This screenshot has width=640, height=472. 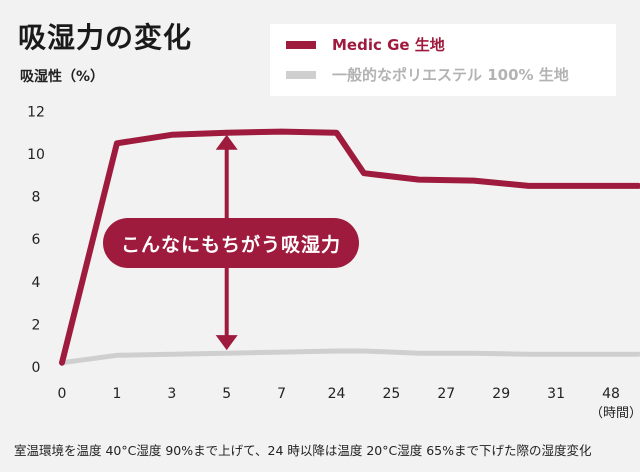 I want to click on x-tick-label: 5, so click(x=226, y=394).